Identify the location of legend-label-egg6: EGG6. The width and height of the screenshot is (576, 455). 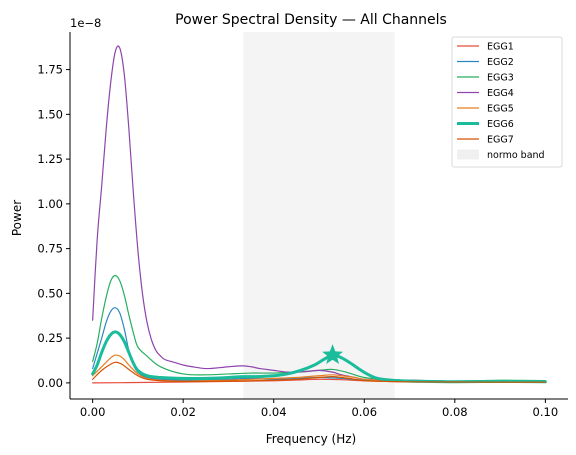
(500, 124).